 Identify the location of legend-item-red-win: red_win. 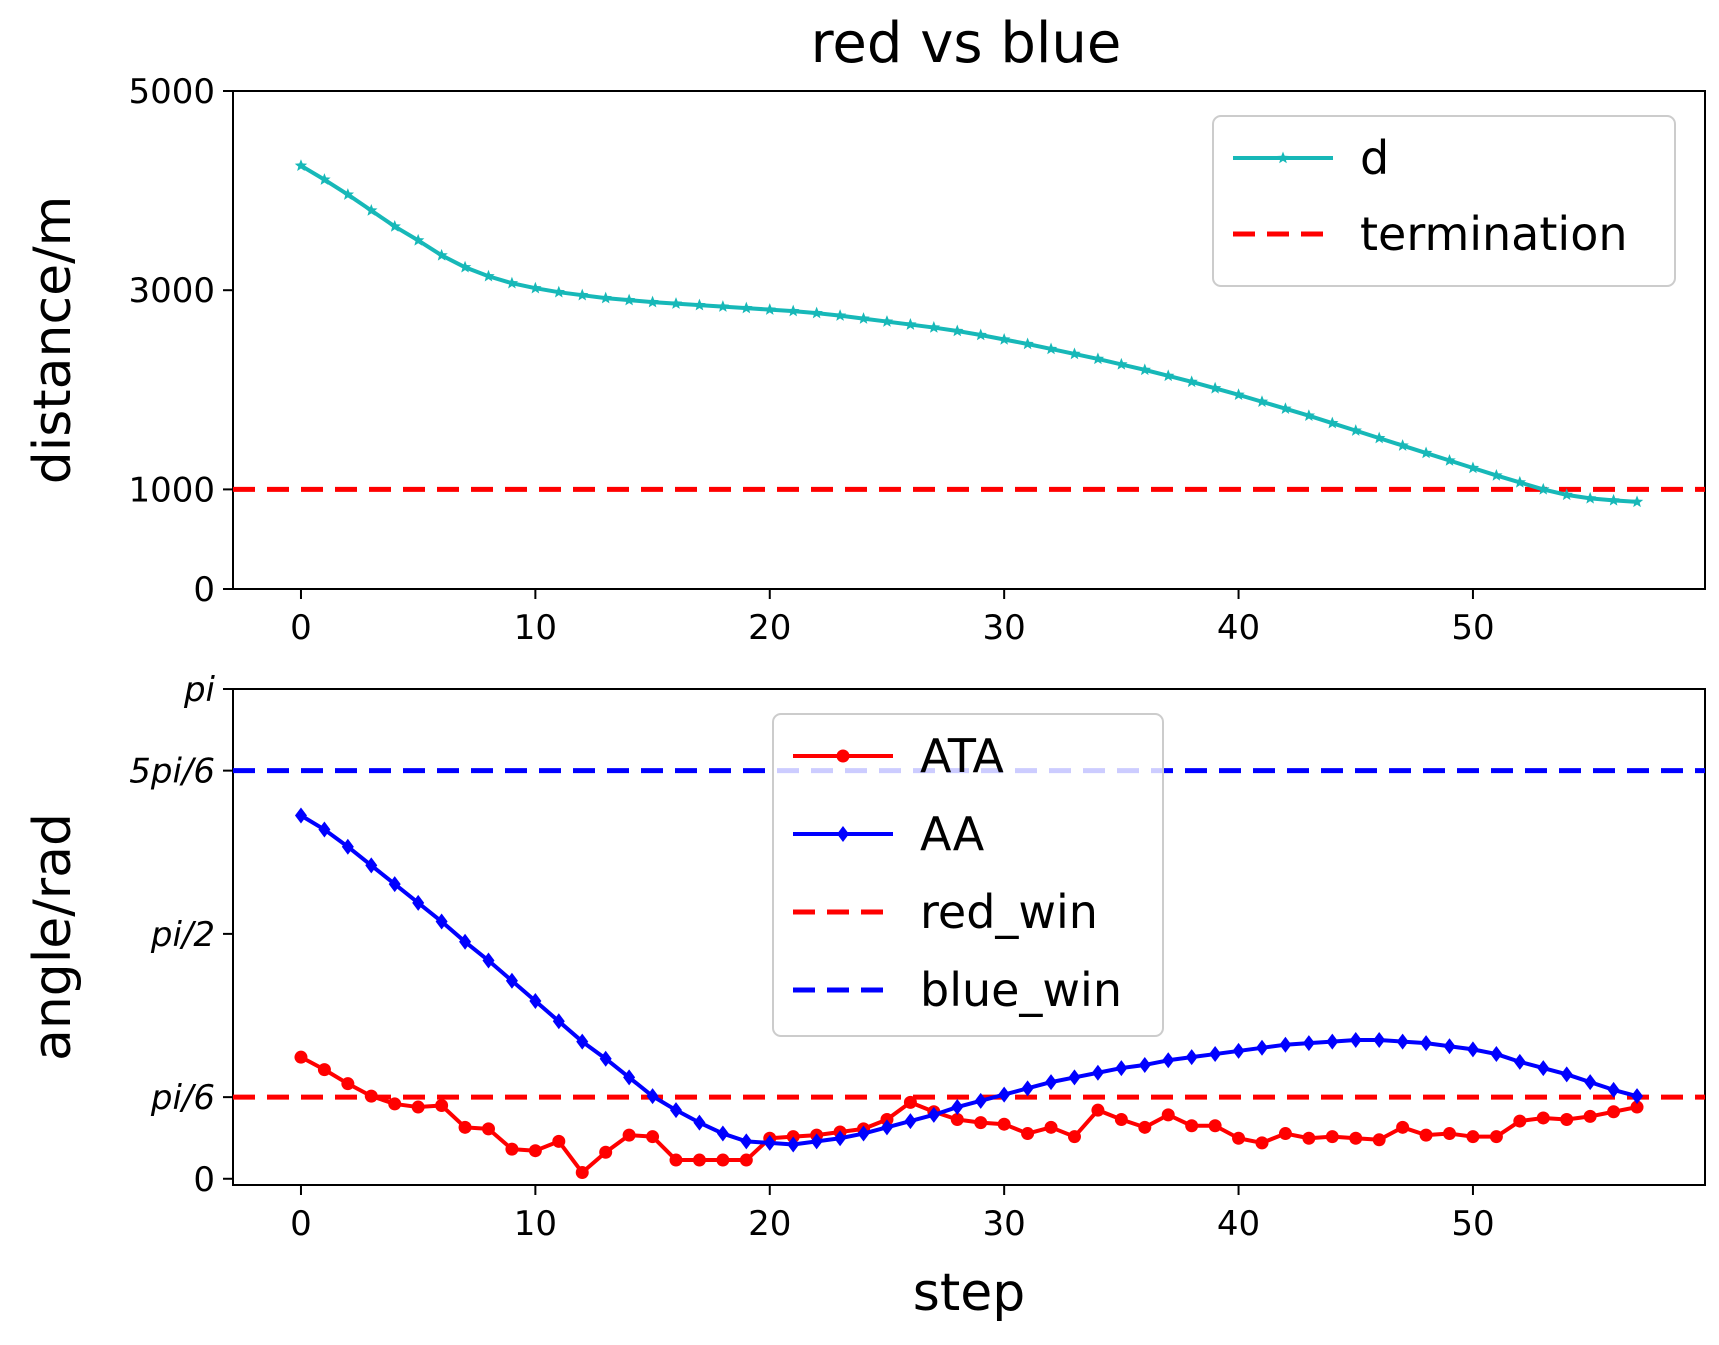
(945, 912).